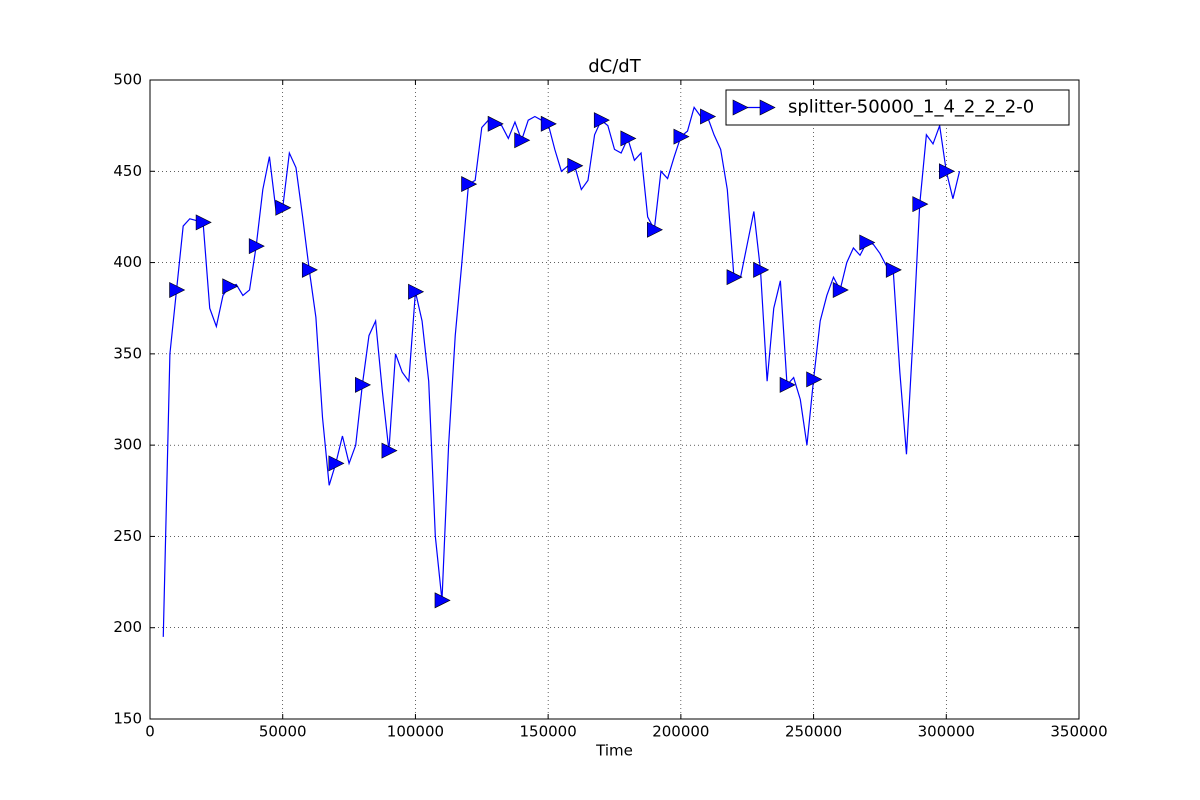 Image resolution: width=1200 pixels, height=800 pixels. What do you see at coordinates (127, 80) in the screenshot?
I see `y-tick-label: 500` at bounding box center [127, 80].